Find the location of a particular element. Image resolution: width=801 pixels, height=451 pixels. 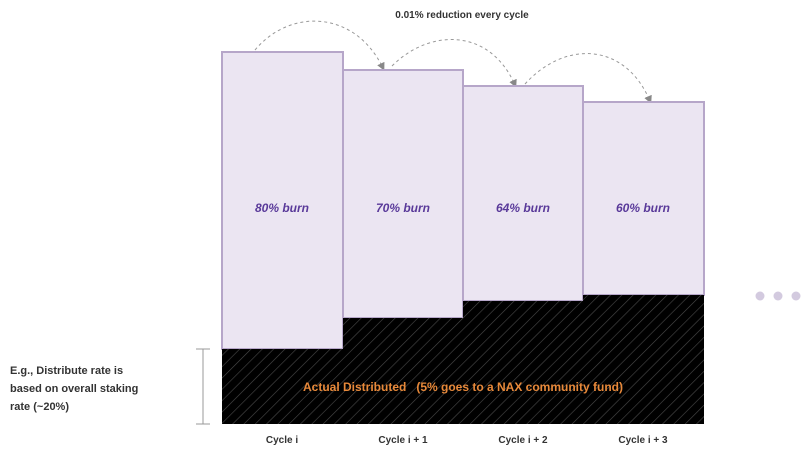

reduction-arrows is located at coordinates (453, 62).